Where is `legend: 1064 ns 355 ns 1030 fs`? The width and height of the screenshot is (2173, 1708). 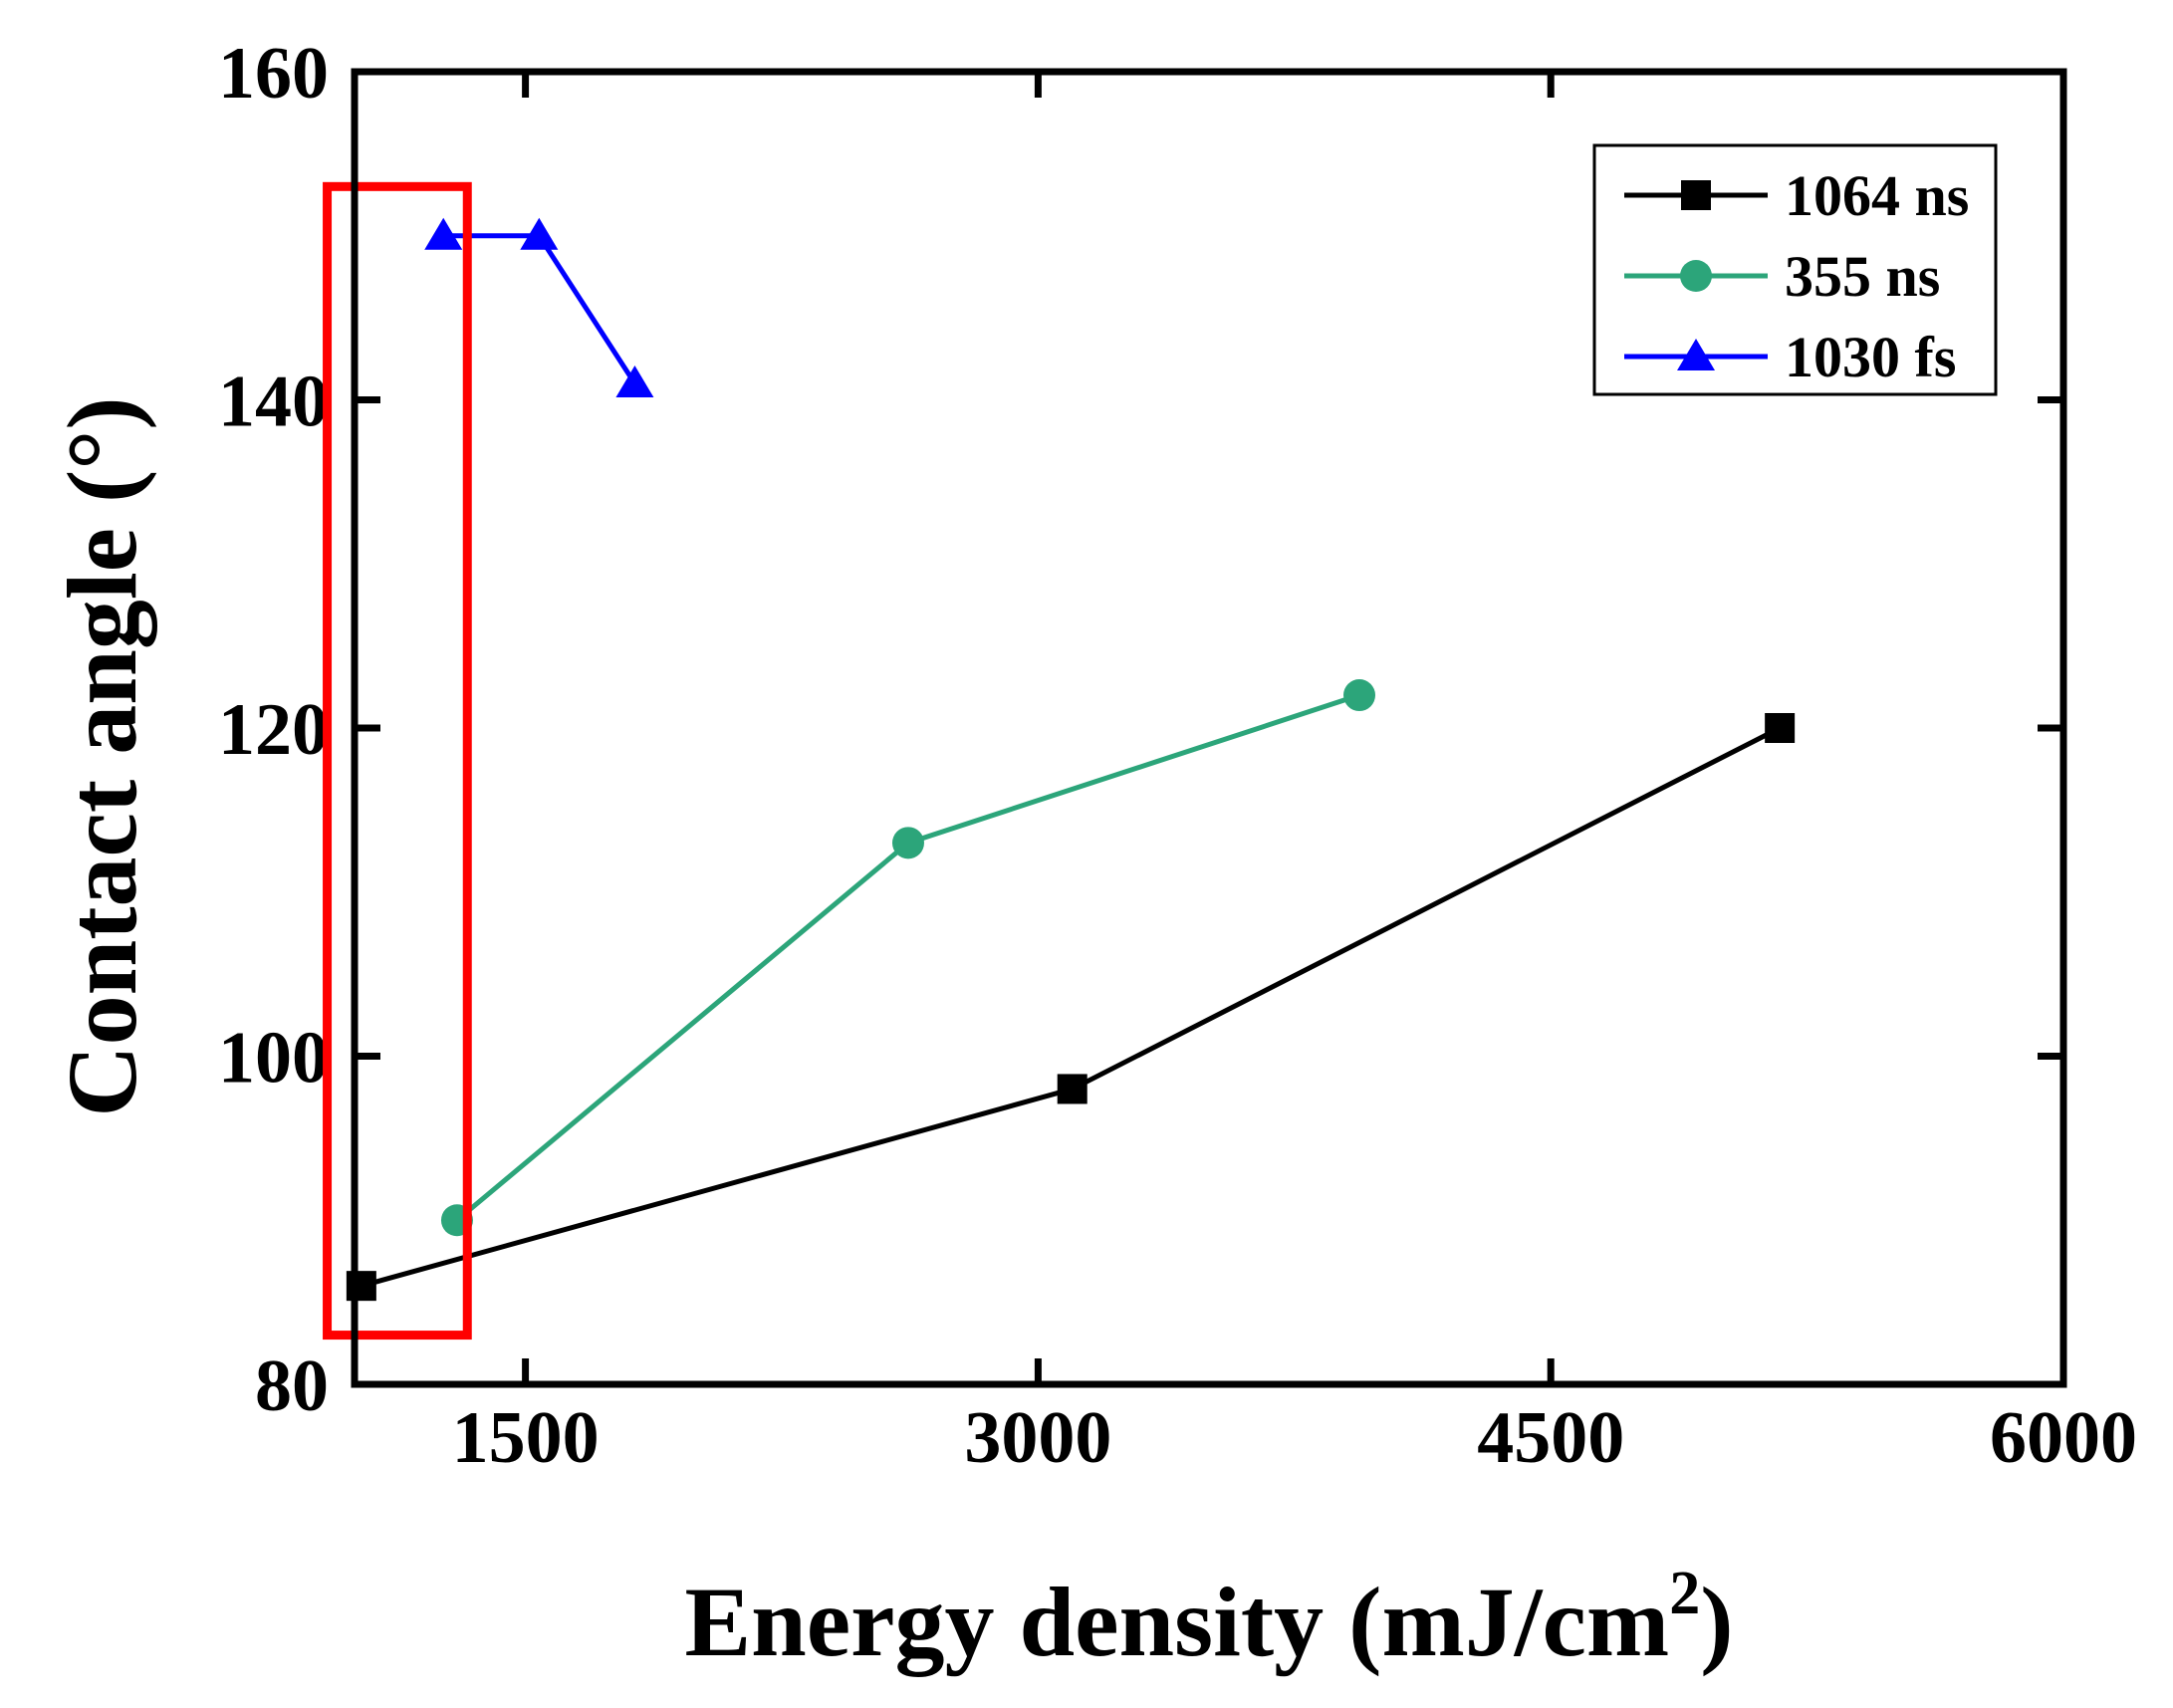
legend: 1064 ns 355 ns 1030 fs is located at coordinates (1795, 269).